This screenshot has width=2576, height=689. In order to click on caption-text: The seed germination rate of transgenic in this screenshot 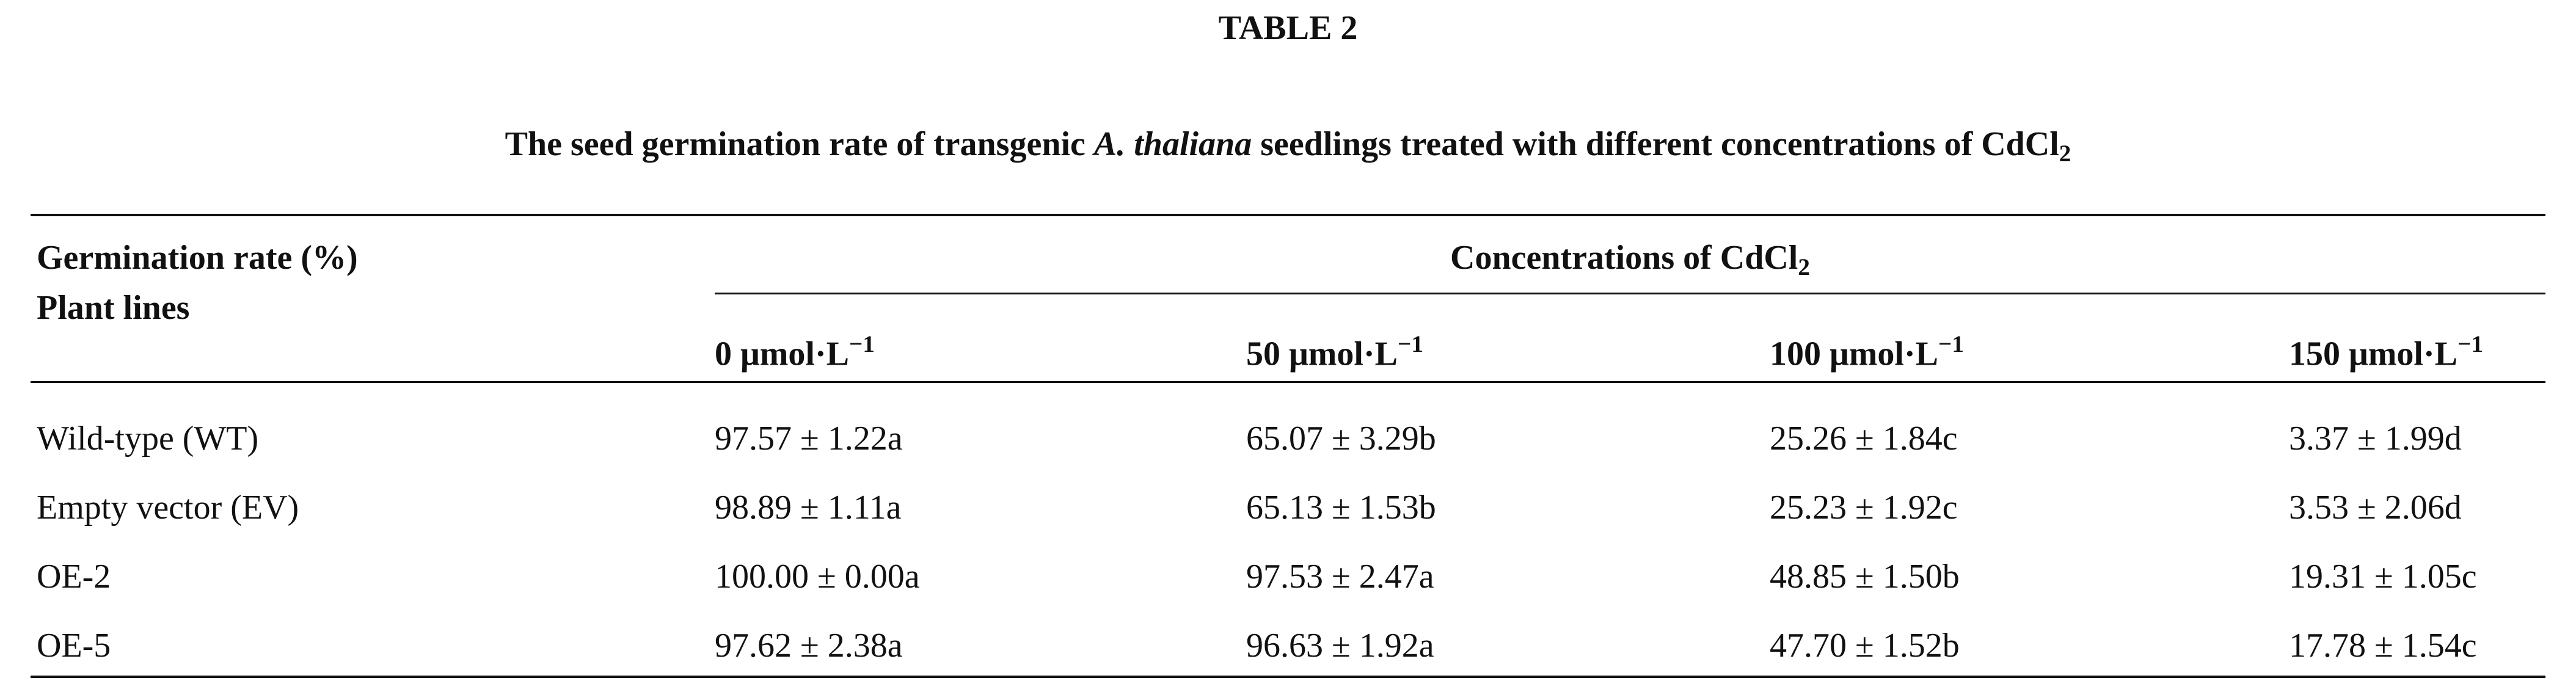, I will do `click(799, 144)`.